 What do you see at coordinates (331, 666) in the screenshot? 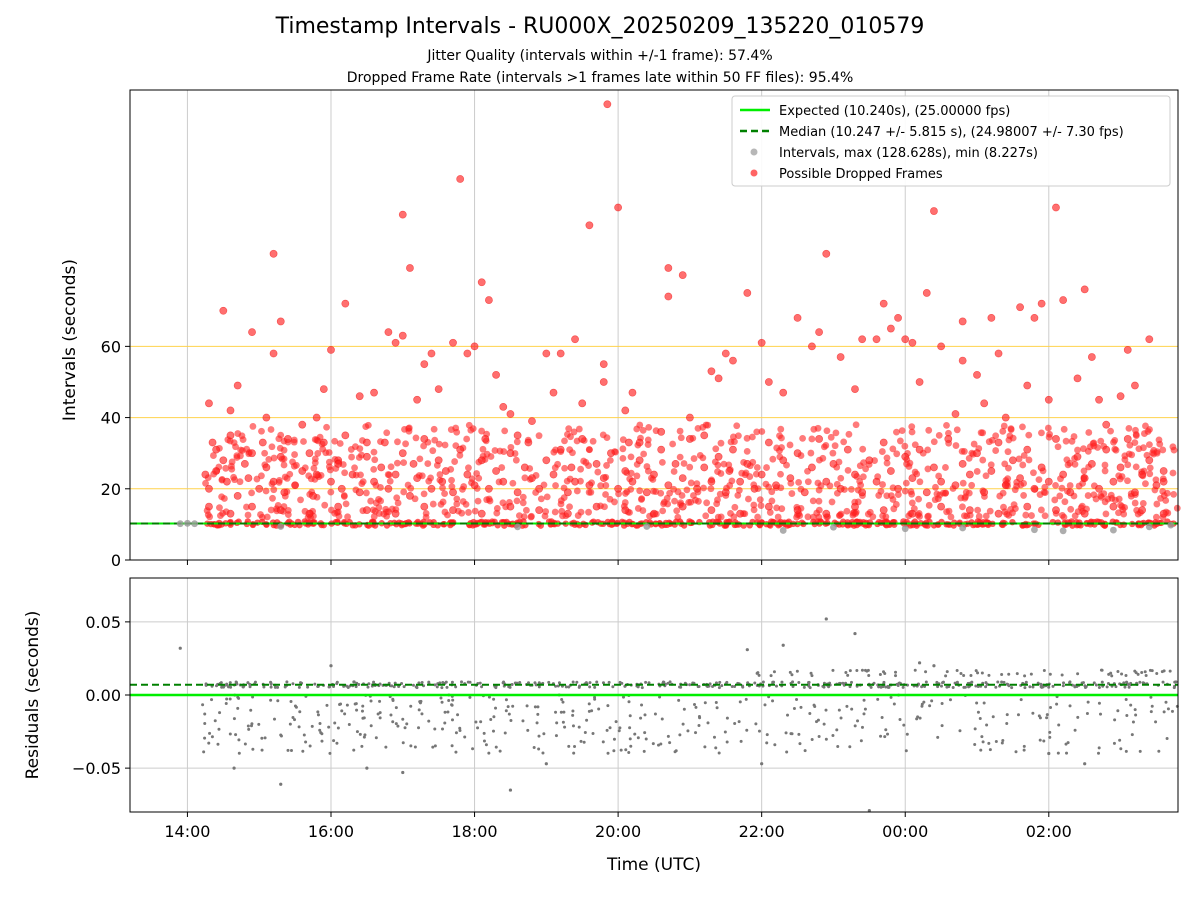
I see `residual-point` at bounding box center [331, 666].